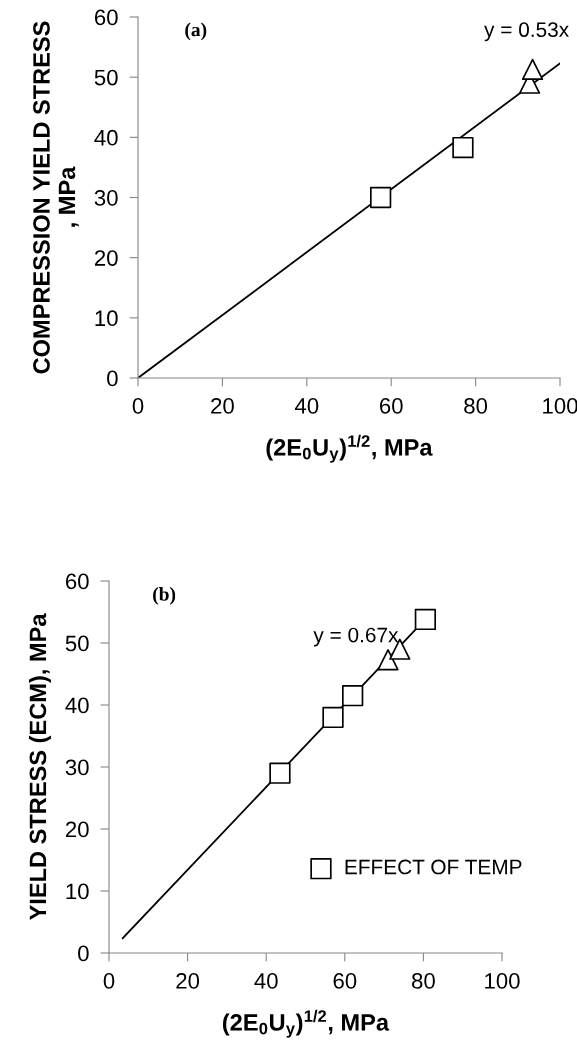  Describe the element at coordinates (56, 197) in the screenshot. I see `y-axis-title: COMPRESSION YIELD STRESS , MPa` at that location.